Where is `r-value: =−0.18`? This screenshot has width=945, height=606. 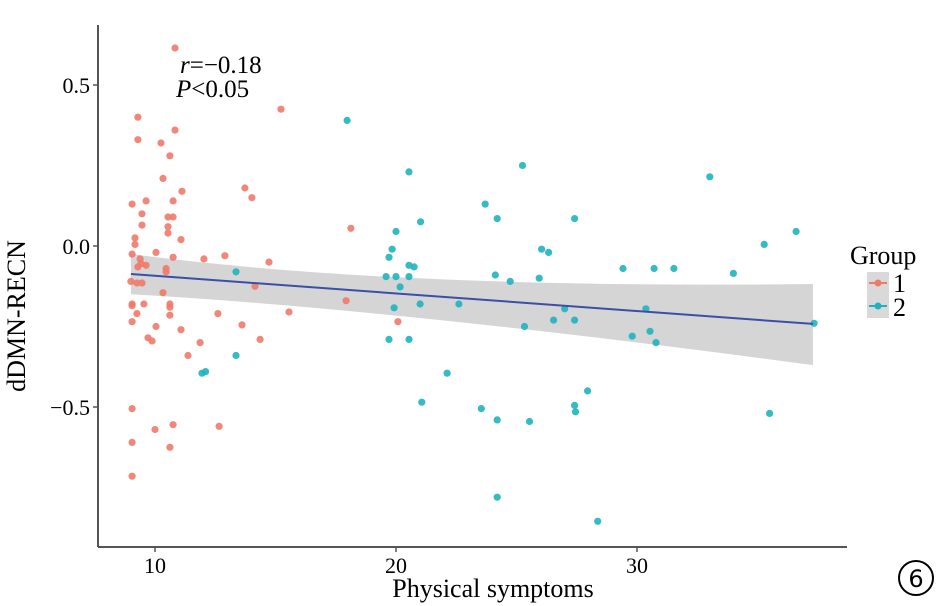 r-value: =−0.18 is located at coordinates (226, 65).